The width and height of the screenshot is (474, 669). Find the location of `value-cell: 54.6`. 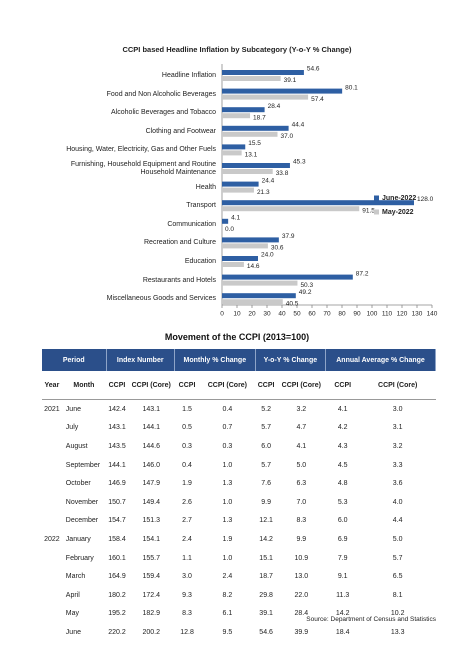

value-cell: 54.6 is located at coordinates (266, 632).